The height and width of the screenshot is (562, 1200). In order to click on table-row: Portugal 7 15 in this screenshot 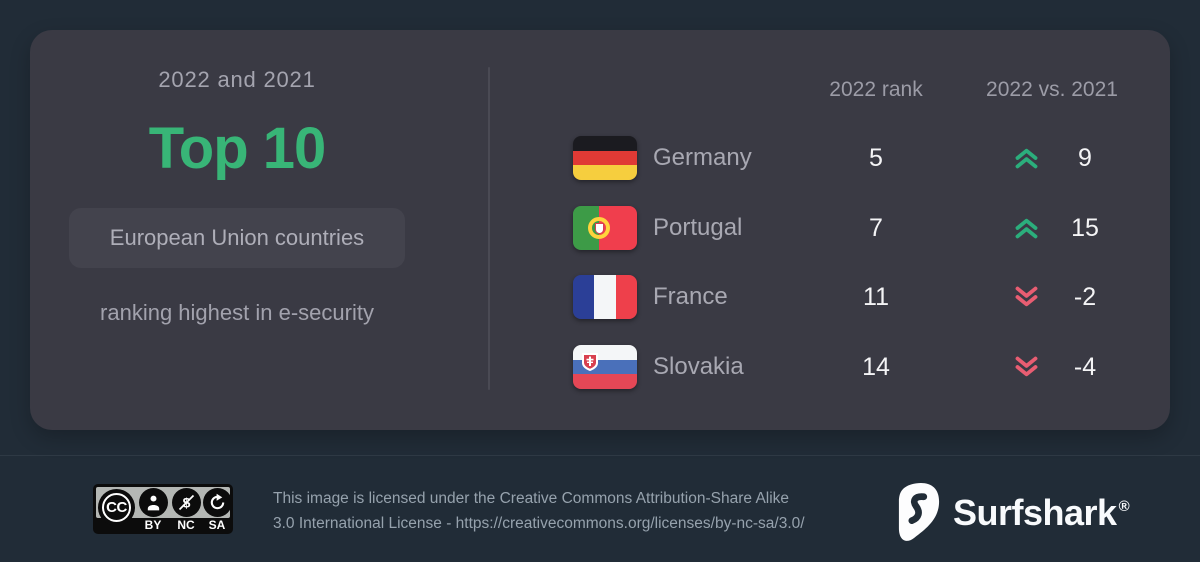, I will do `click(600, 228)`.